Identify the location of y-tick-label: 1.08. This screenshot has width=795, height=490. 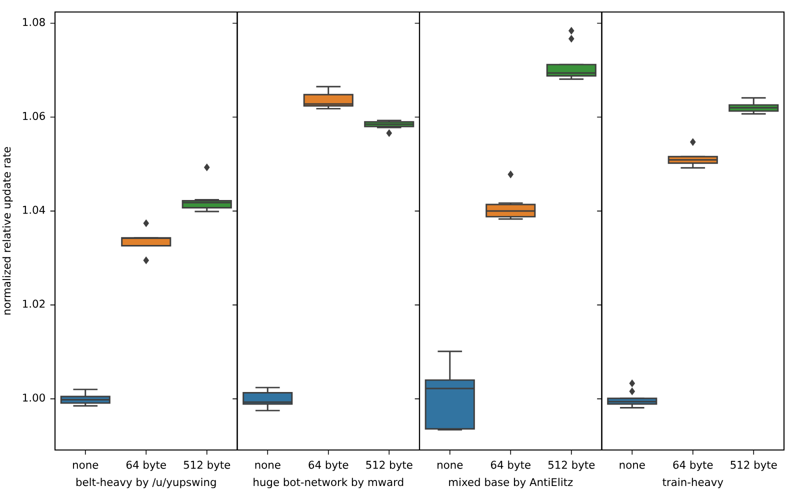
(34, 22).